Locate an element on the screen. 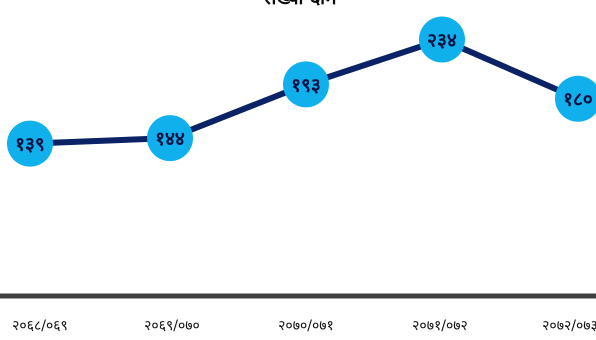  x-tick-label: २०७०/०७१ is located at coordinates (306, 326).